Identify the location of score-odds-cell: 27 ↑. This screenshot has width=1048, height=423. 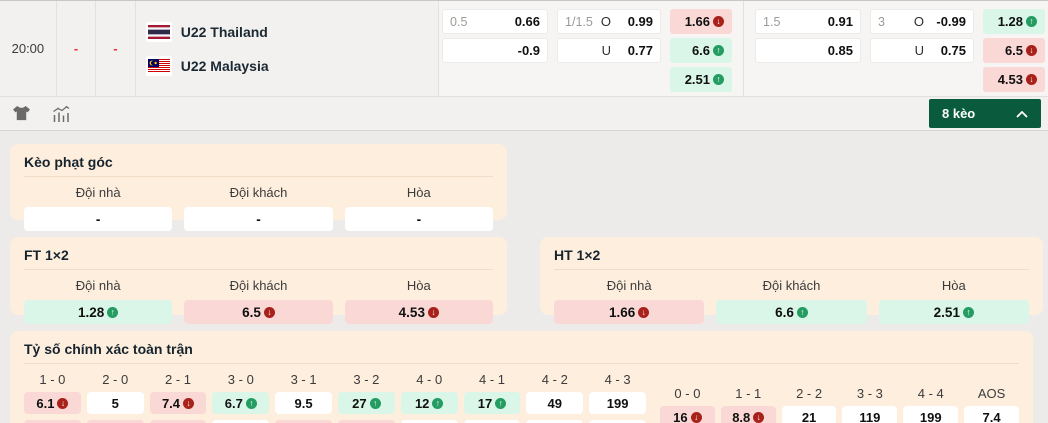
(366, 403).